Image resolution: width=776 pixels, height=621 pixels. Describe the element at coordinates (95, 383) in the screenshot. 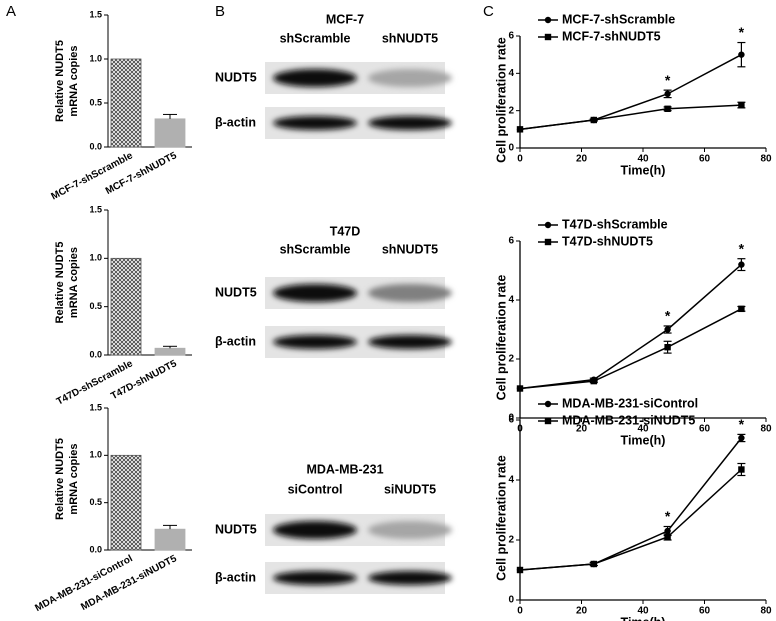

I see `x-tick-label: T47D-shScramble` at that location.